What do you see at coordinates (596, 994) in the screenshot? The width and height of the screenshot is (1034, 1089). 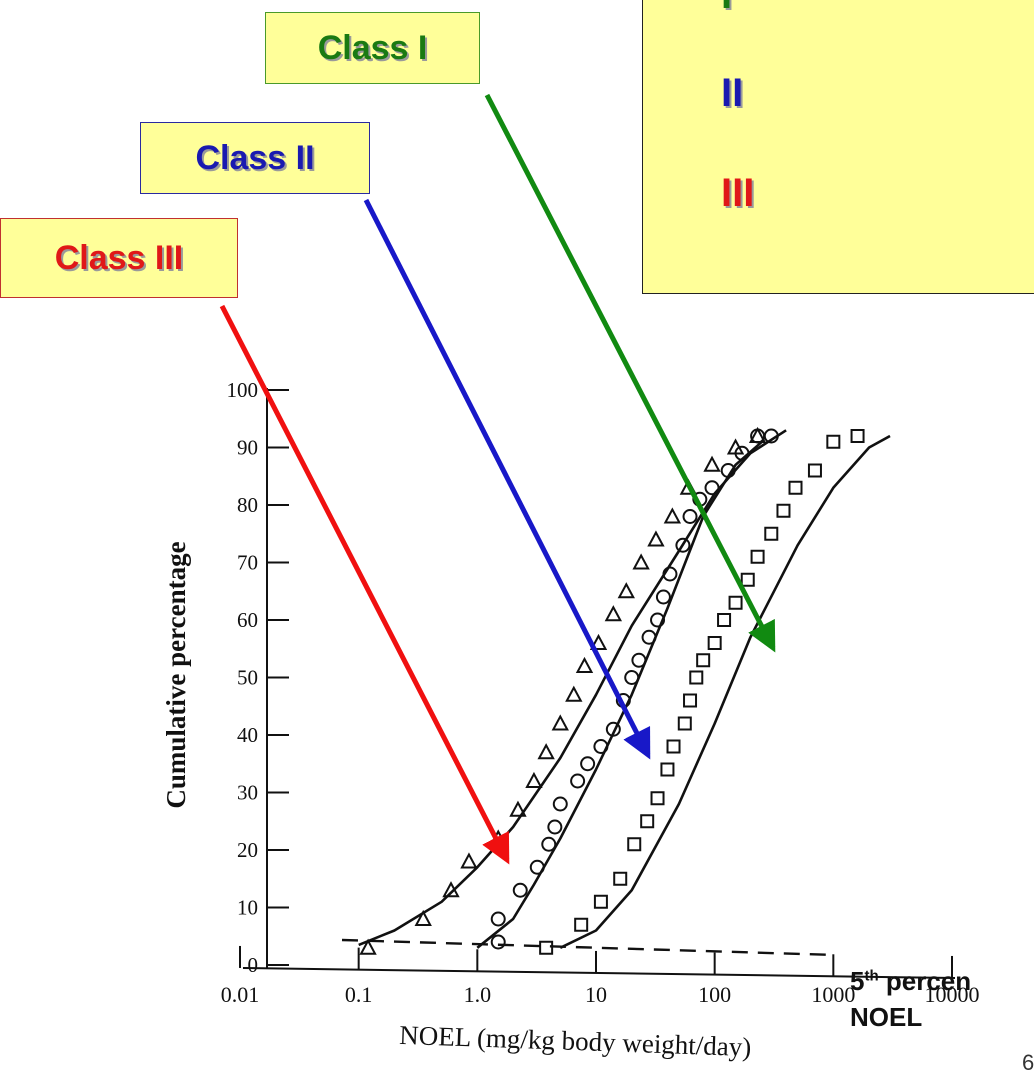 I see `x-tick-label-3: 10` at bounding box center [596, 994].